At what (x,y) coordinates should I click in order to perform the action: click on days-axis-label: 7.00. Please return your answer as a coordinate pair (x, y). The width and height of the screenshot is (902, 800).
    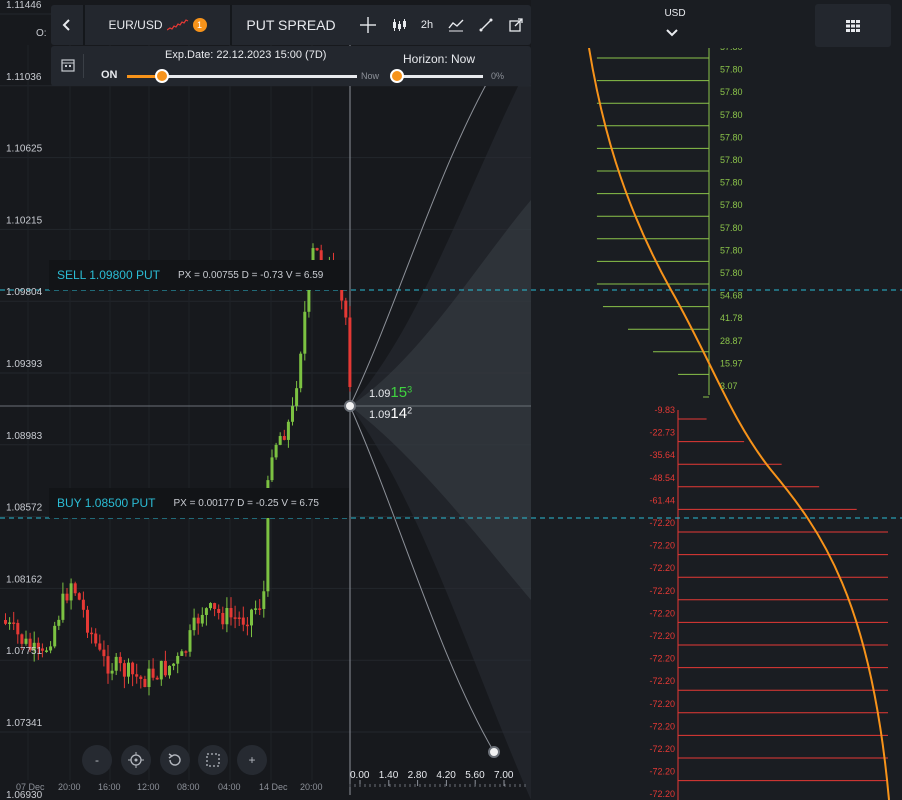
    Looking at the image, I should click on (504, 775).